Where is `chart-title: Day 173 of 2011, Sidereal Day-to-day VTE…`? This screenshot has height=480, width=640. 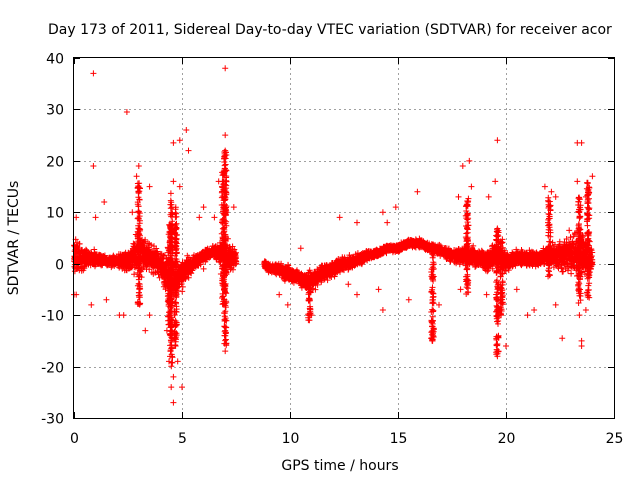
chart-title: Day 173 of 2011, Sidereal Day-to-day VTE… is located at coordinates (330, 30).